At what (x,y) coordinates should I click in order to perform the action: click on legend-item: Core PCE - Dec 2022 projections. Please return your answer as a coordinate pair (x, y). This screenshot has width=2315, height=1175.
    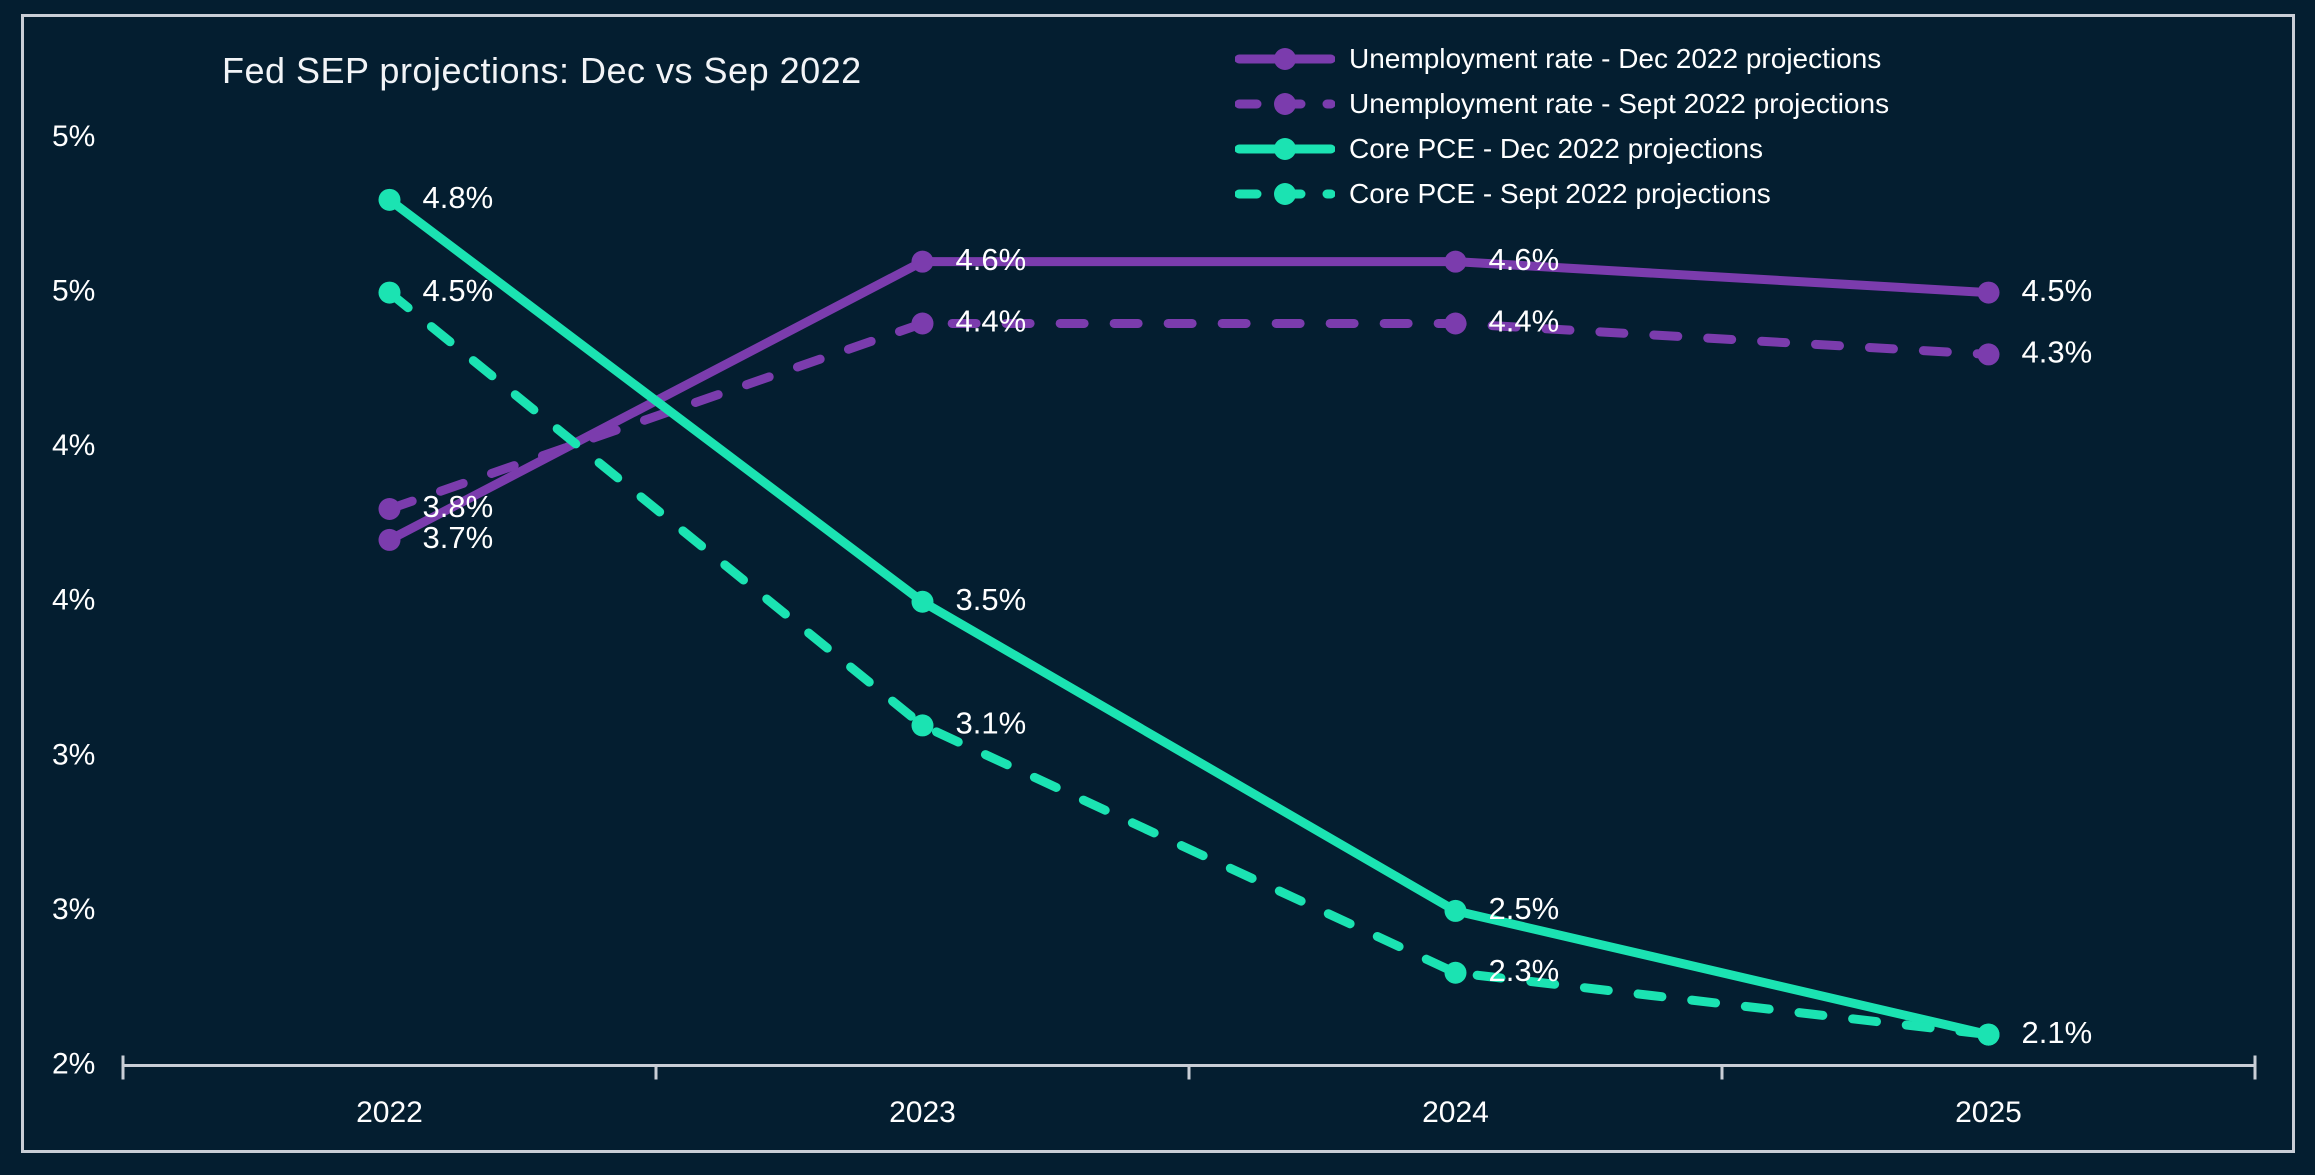
    Looking at the image, I should click on (1562, 148).